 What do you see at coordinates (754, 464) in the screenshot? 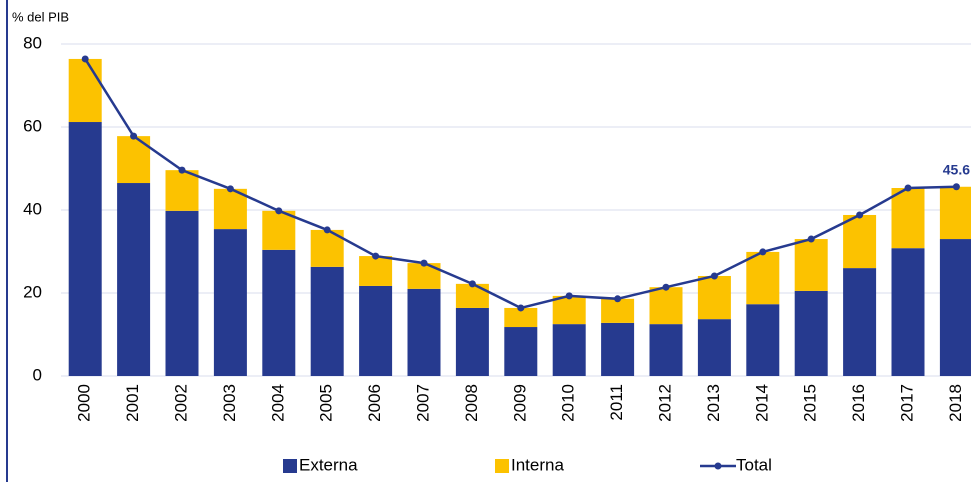
I see `legend-label: Total` at bounding box center [754, 464].